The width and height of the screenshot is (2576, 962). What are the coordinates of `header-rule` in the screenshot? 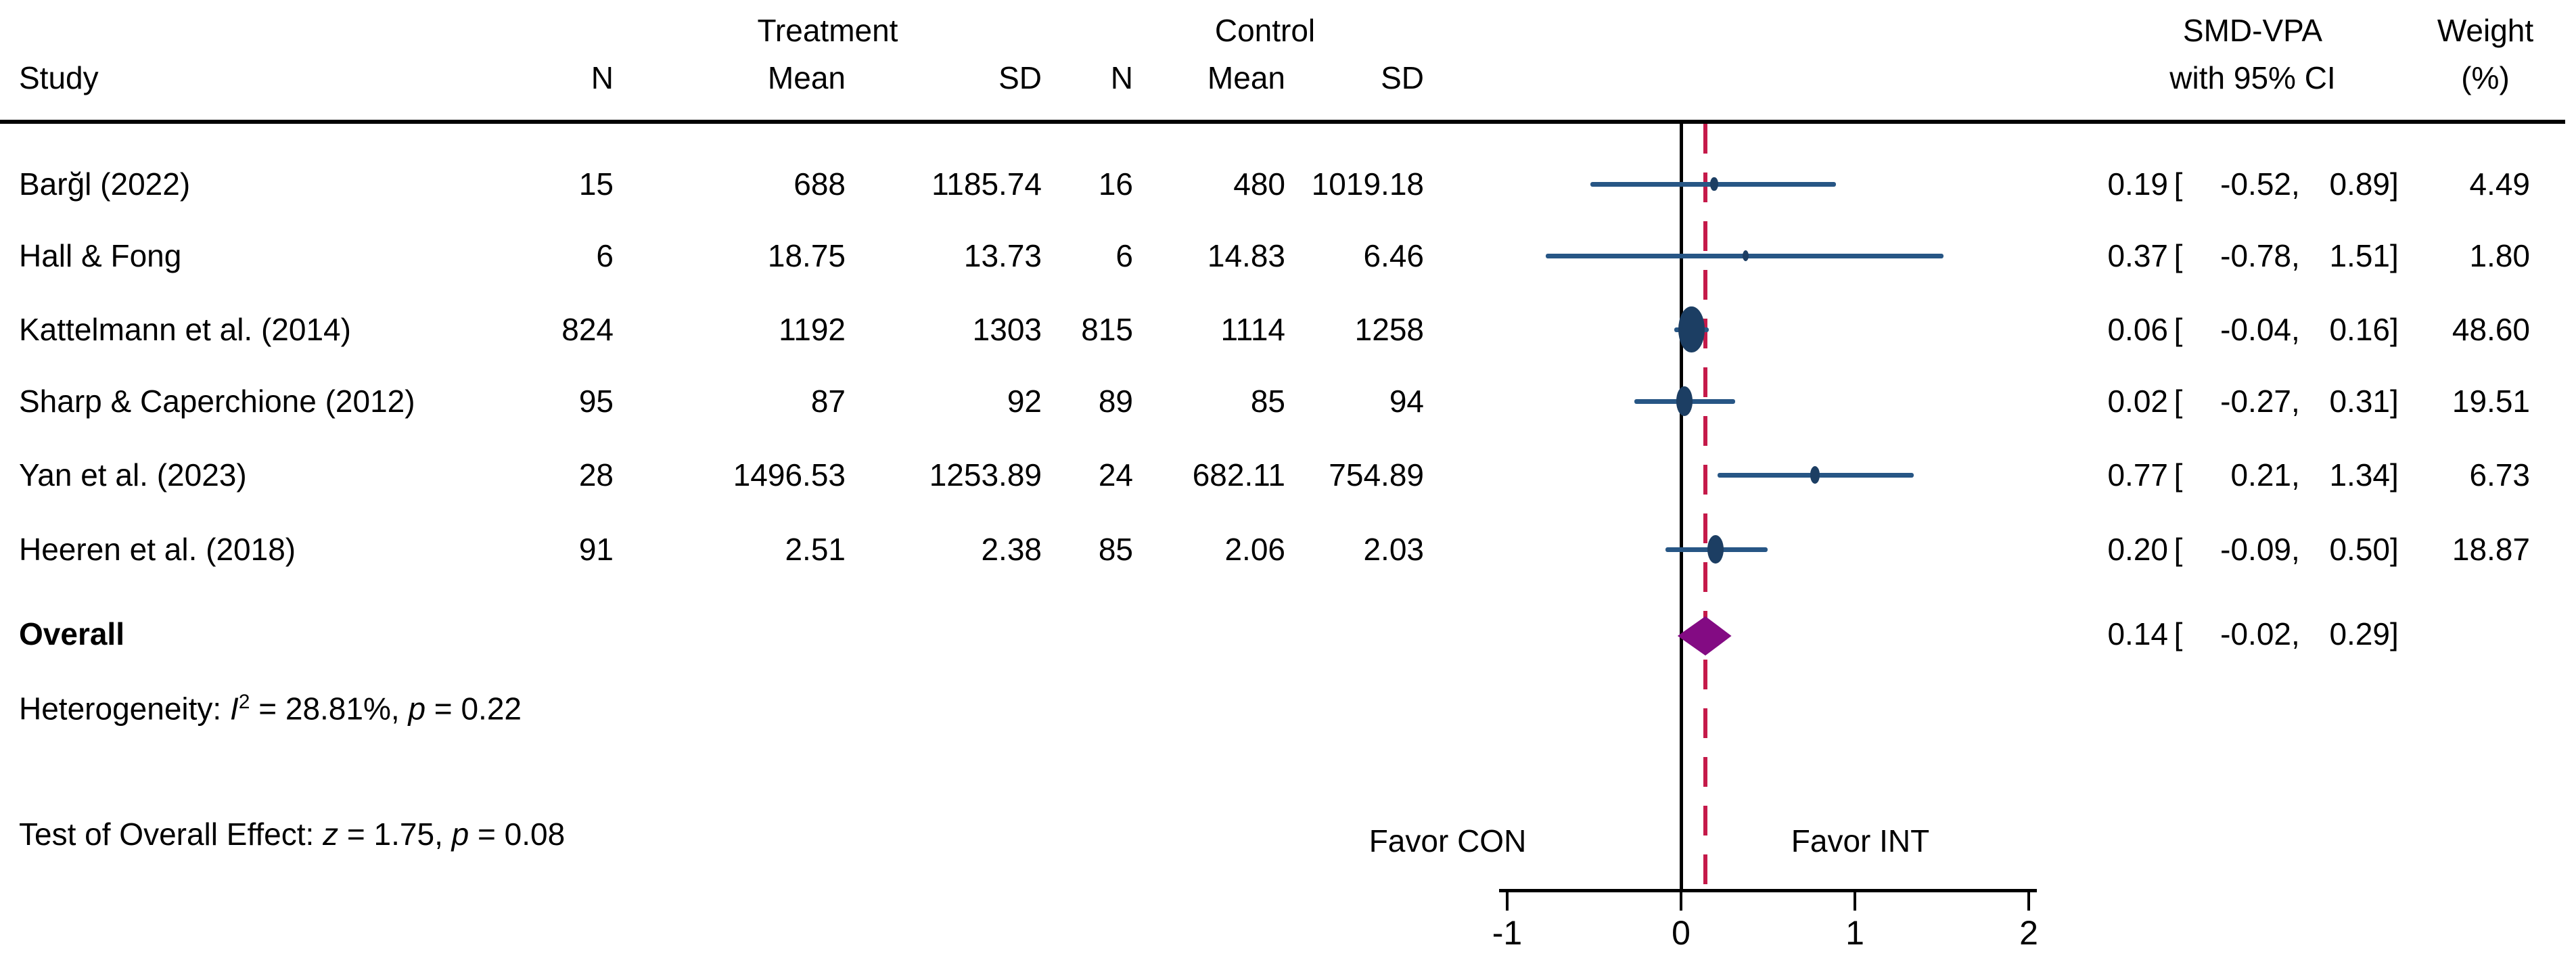 It's located at (1282, 122).